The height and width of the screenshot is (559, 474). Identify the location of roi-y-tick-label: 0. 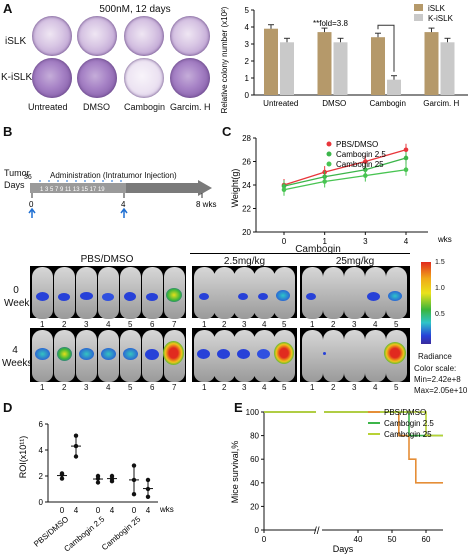
(41, 502).